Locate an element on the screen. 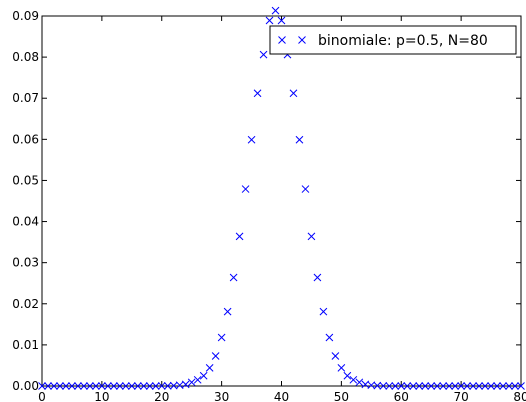  x-tick-label: 50 is located at coordinates (341, 396).